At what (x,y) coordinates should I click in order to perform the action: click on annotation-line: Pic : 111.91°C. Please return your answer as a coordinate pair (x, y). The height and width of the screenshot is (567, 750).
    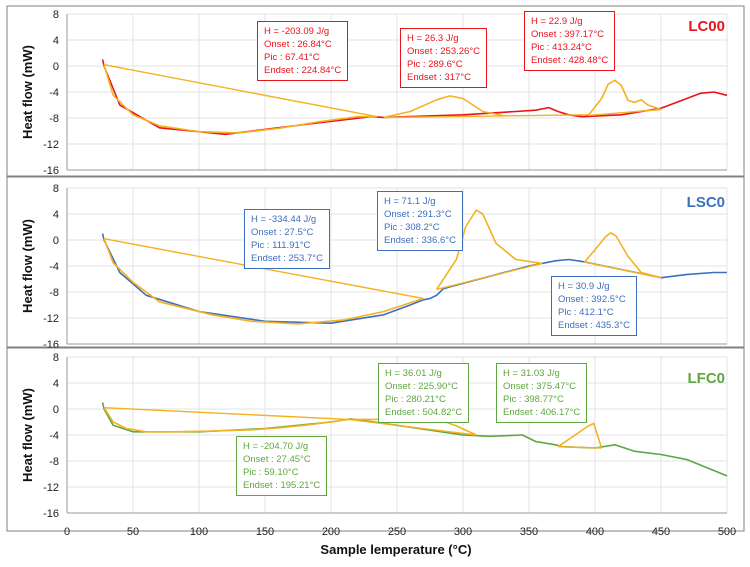
    Looking at the image, I should click on (281, 245).